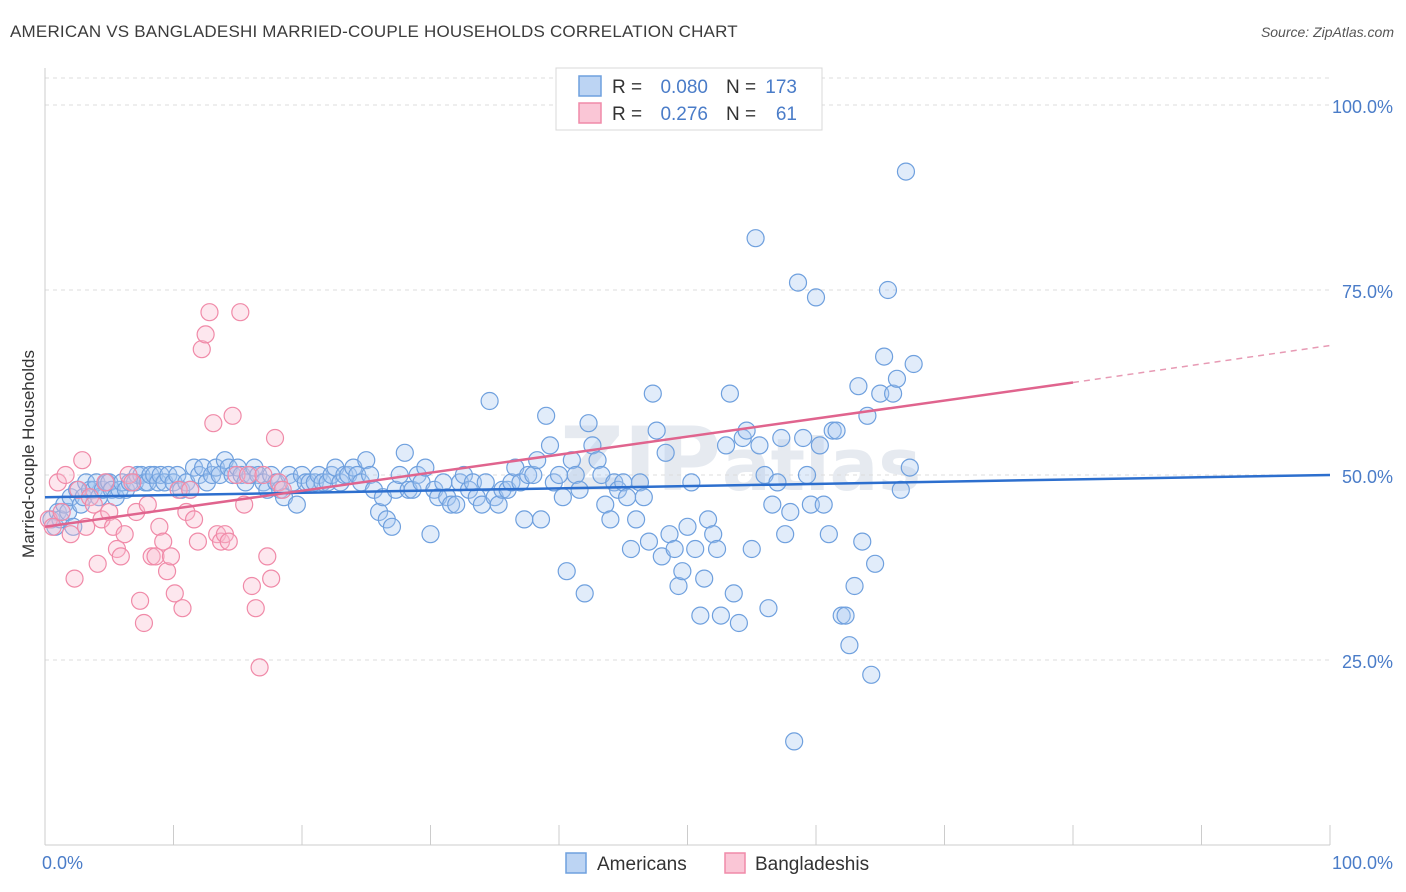 This screenshot has height=892, width=1406. What do you see at coordinates (717, 863) in the screenshot?
I see `legend-bottom: Americans Bangladeshis` at bounding box center [717, 863].